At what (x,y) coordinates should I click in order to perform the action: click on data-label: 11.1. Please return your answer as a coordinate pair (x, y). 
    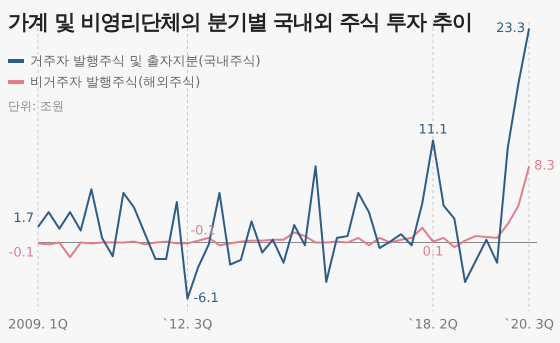
    Looking at the image, I should click on (433, 130).